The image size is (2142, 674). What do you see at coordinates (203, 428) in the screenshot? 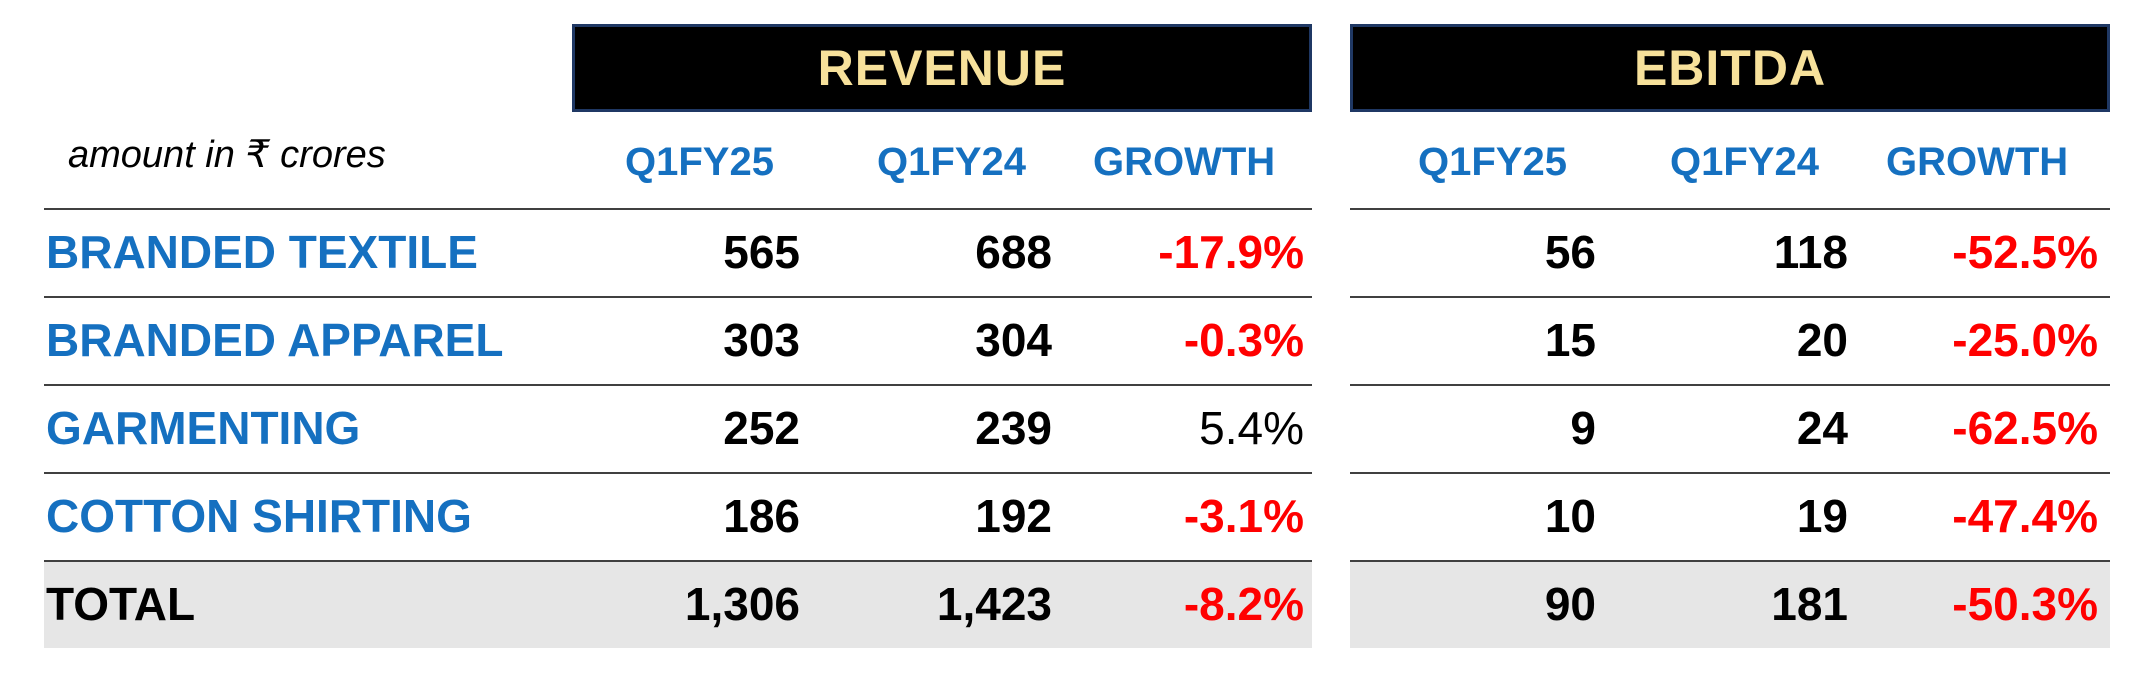
I see `row-label: GARMENTING` at bounding box center [203, 428].